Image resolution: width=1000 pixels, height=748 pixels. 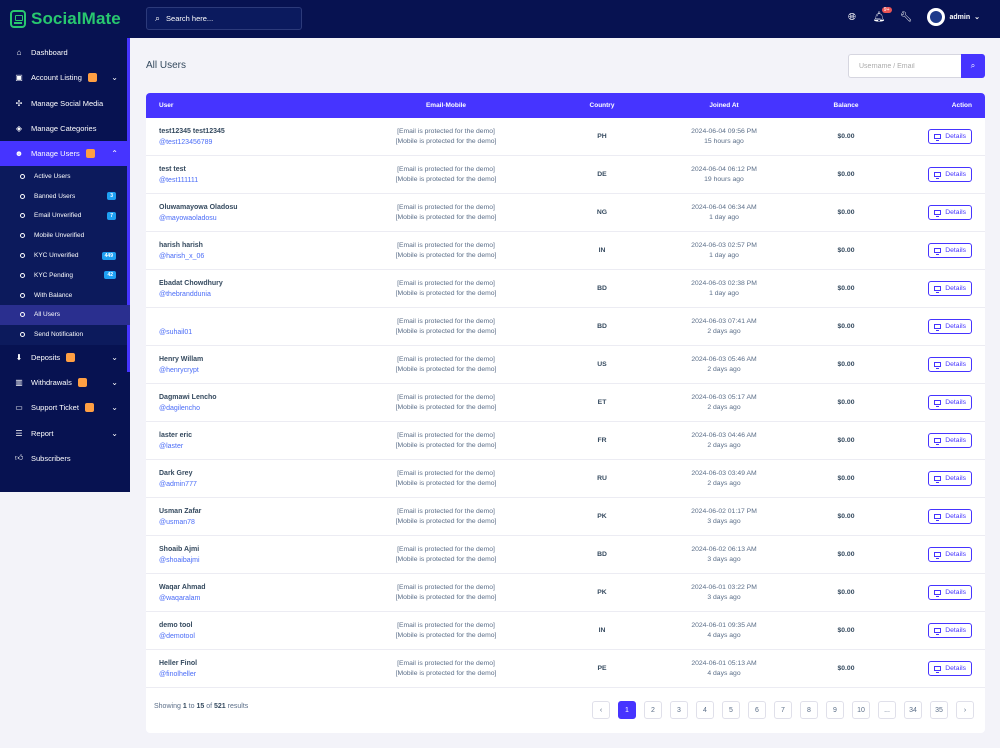 I want to click on pagination-page: 5, so click(x=731, y=710).